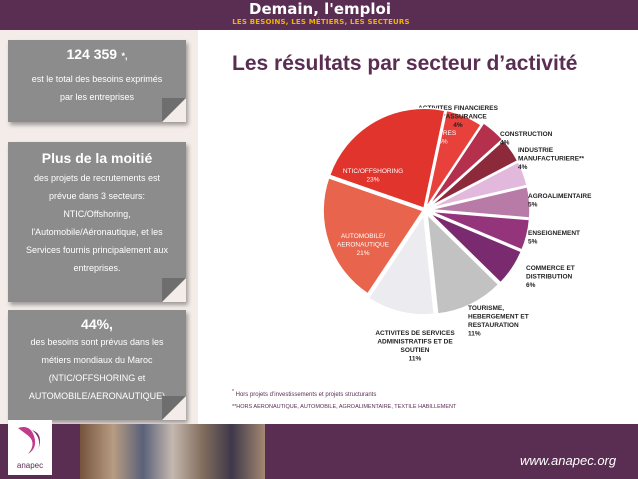 The width and height of the screenshot is (638, 479). What do you see at coordinates (233, 392) in the screenshot?
I see `footnote-mark: *` at bounding box center [233, 392].